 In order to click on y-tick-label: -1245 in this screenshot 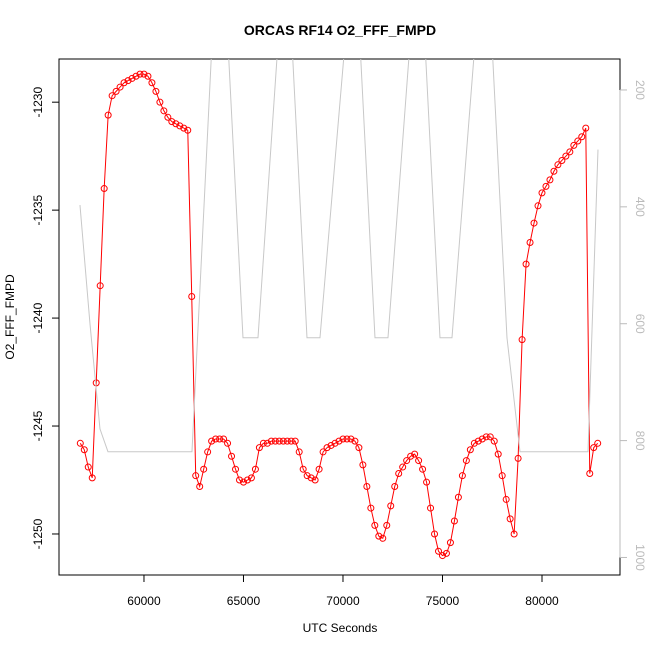, I will do `click(38, 425)`.